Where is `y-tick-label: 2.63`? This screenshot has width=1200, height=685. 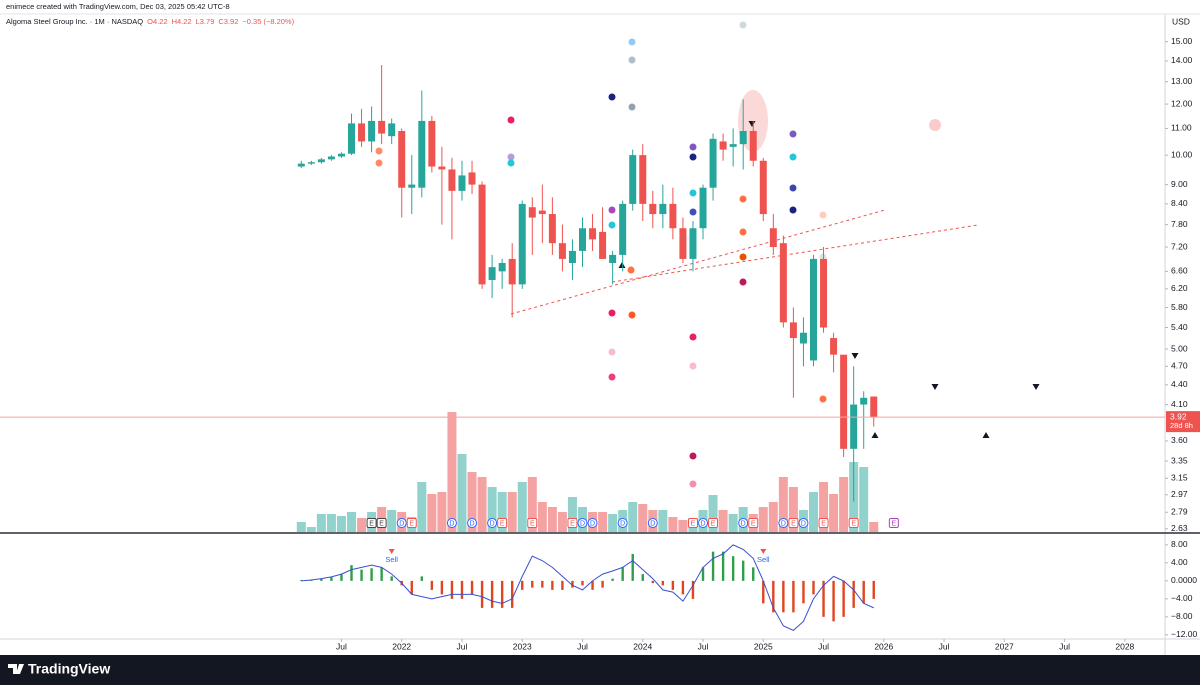
y-tick-label: 2.63 is located at coordinates (1179, 528).